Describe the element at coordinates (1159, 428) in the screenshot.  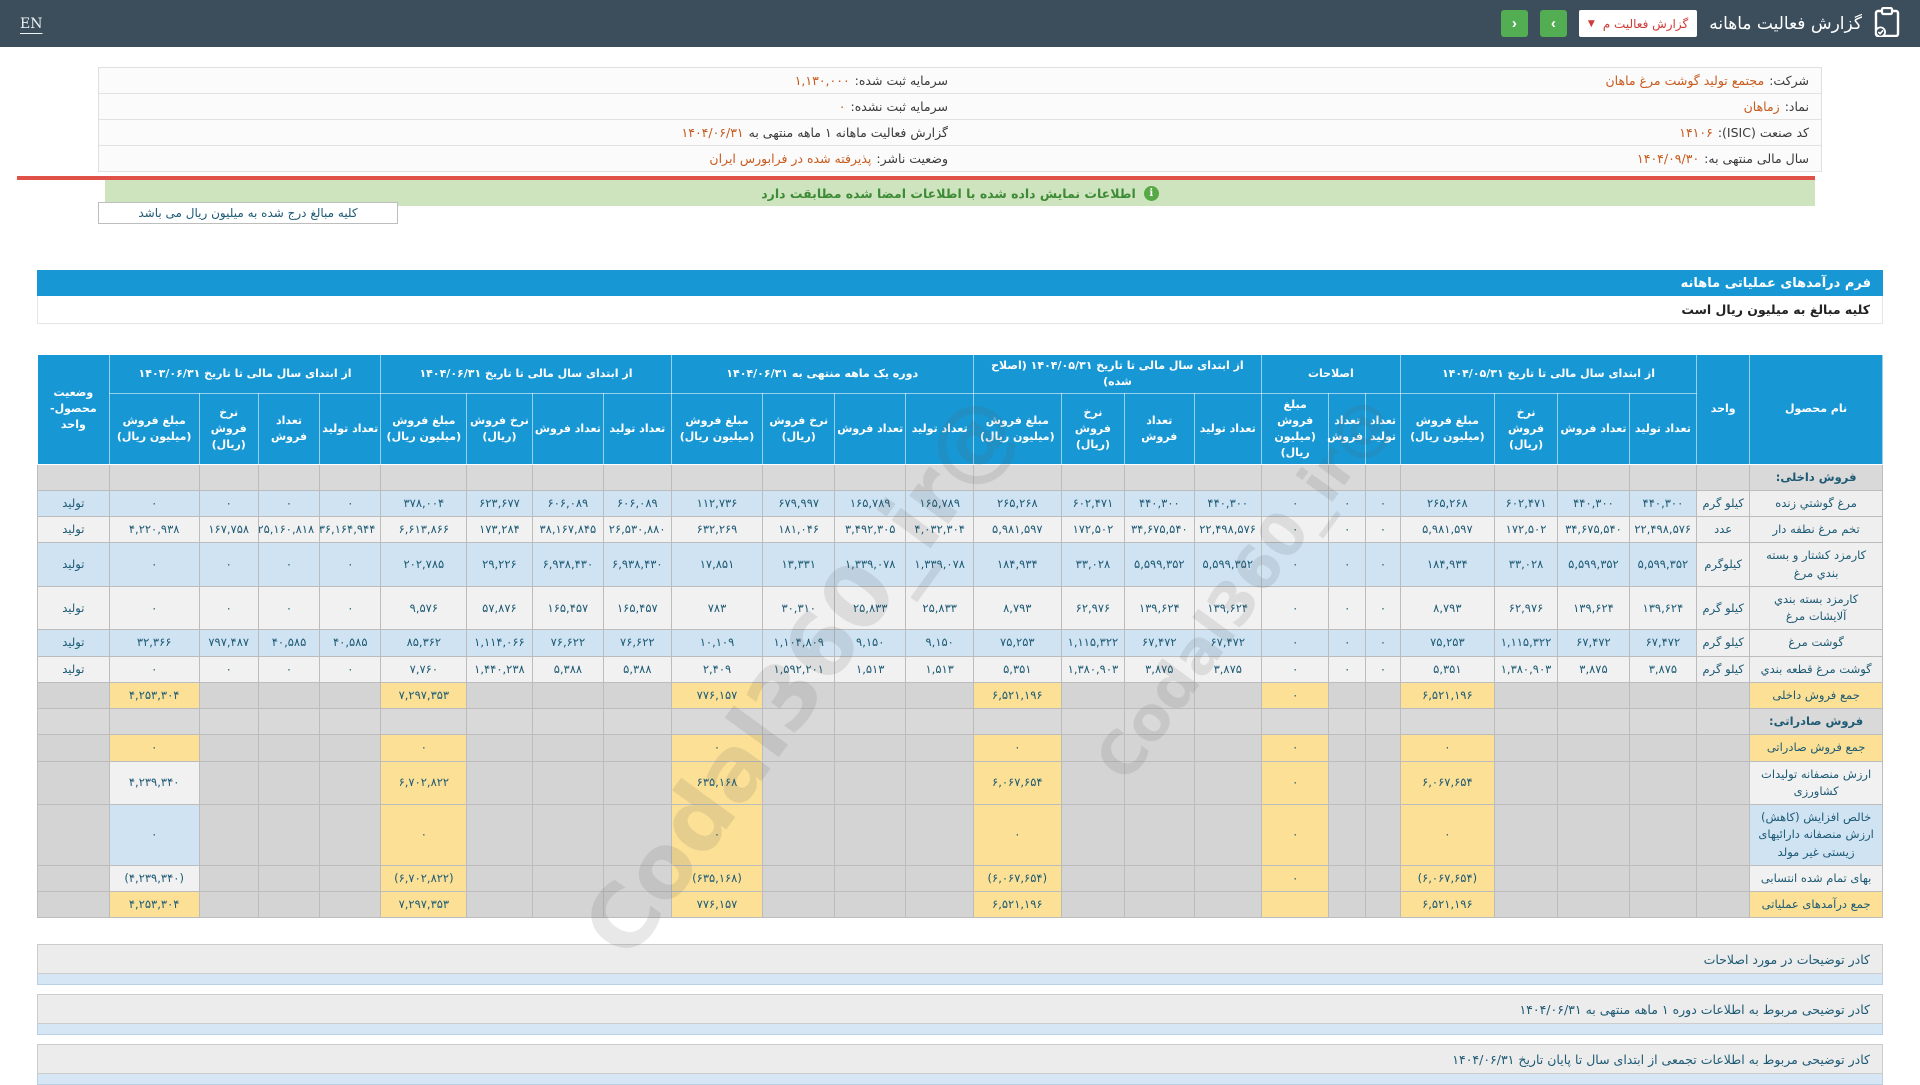
I see `column-sub-header: تعداد فروش` at that location.